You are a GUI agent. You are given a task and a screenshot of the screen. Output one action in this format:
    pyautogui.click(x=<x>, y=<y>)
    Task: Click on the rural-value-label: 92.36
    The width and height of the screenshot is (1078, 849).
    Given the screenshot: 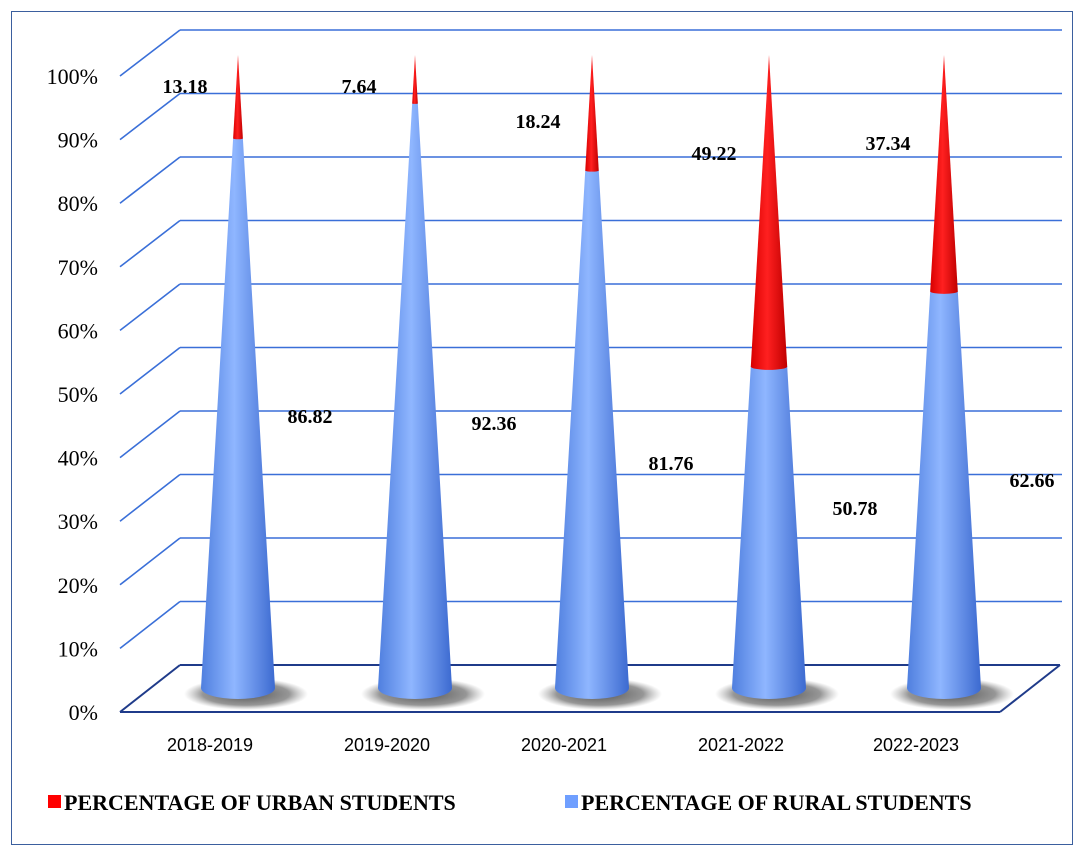 What is the action you would take?
    pyautogui.click(x=494, y=424)
    